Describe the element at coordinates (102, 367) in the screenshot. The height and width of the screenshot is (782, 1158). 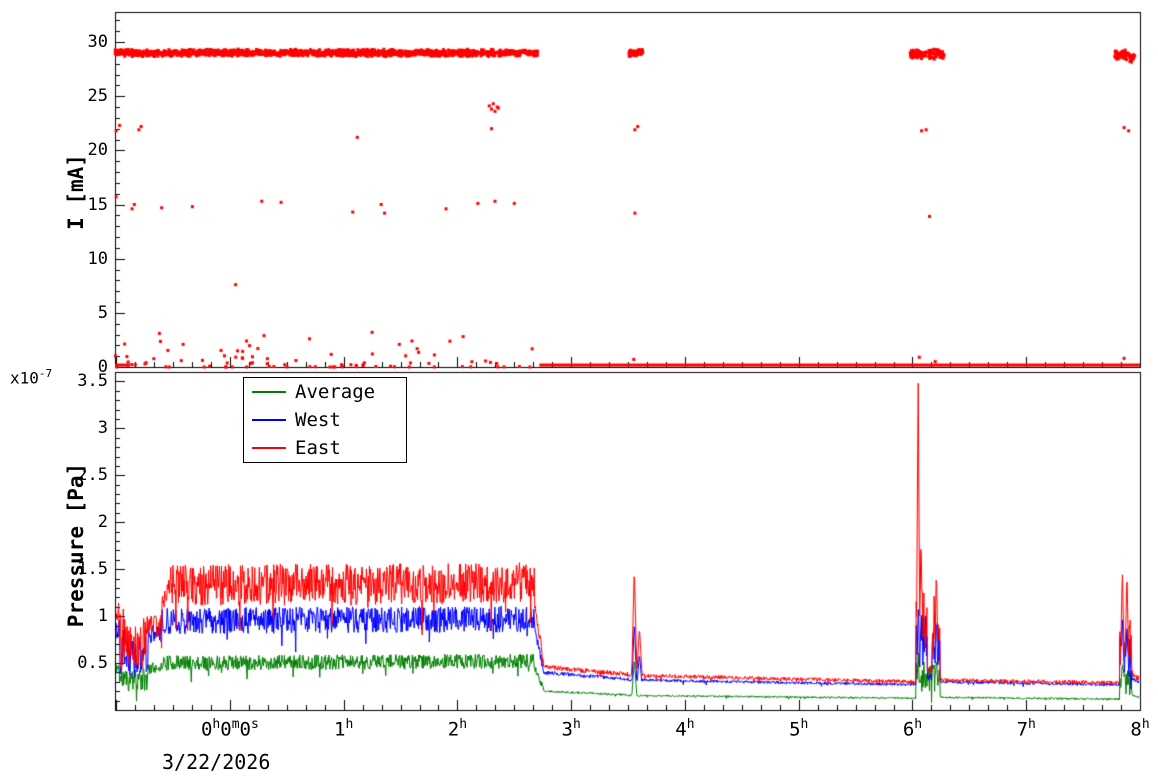
I see `current-y-tick-label: 0` at that location.